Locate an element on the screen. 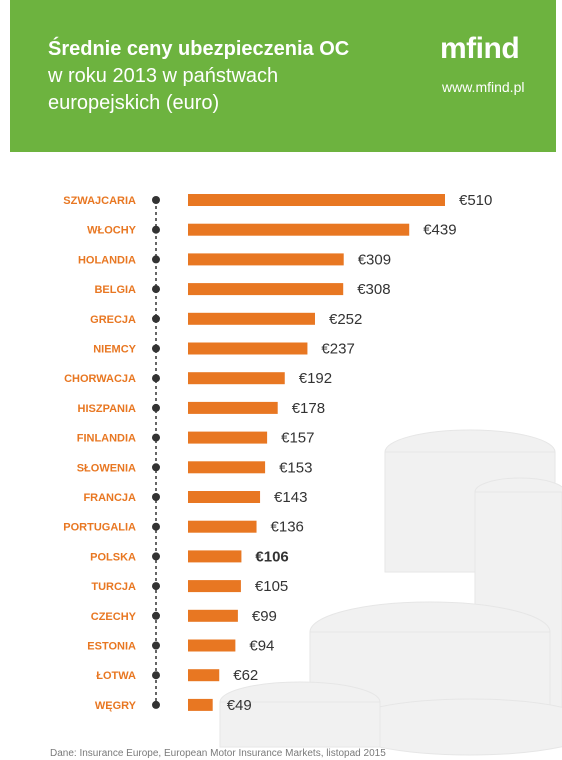  value-label: €62 is located at coordinates (245, 675).